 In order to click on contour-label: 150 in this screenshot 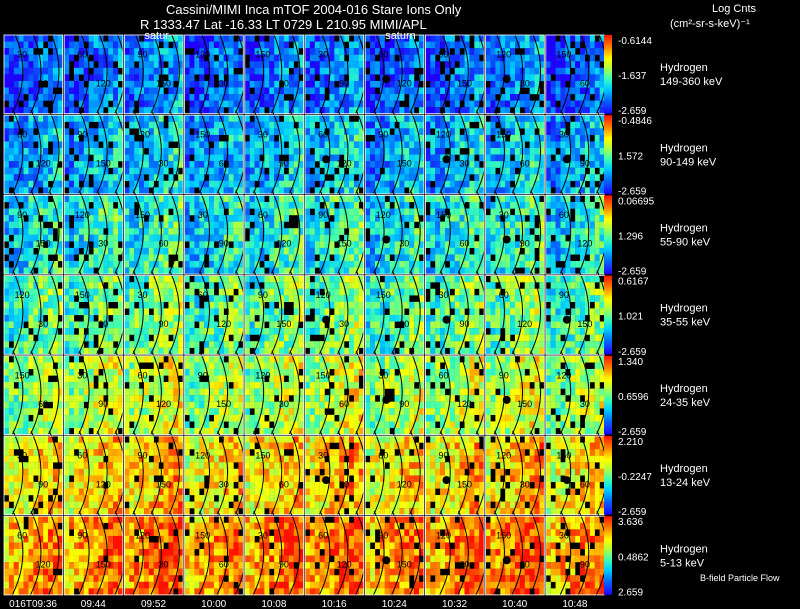, I will do `click(262, 55)`.